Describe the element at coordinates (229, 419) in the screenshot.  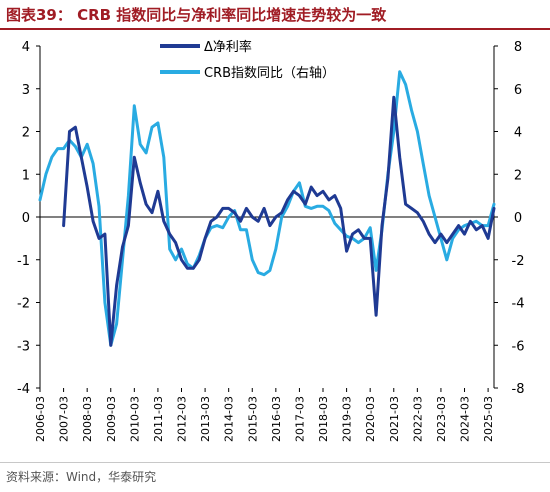
I see `x-tick-label: 2014-03` at that location.